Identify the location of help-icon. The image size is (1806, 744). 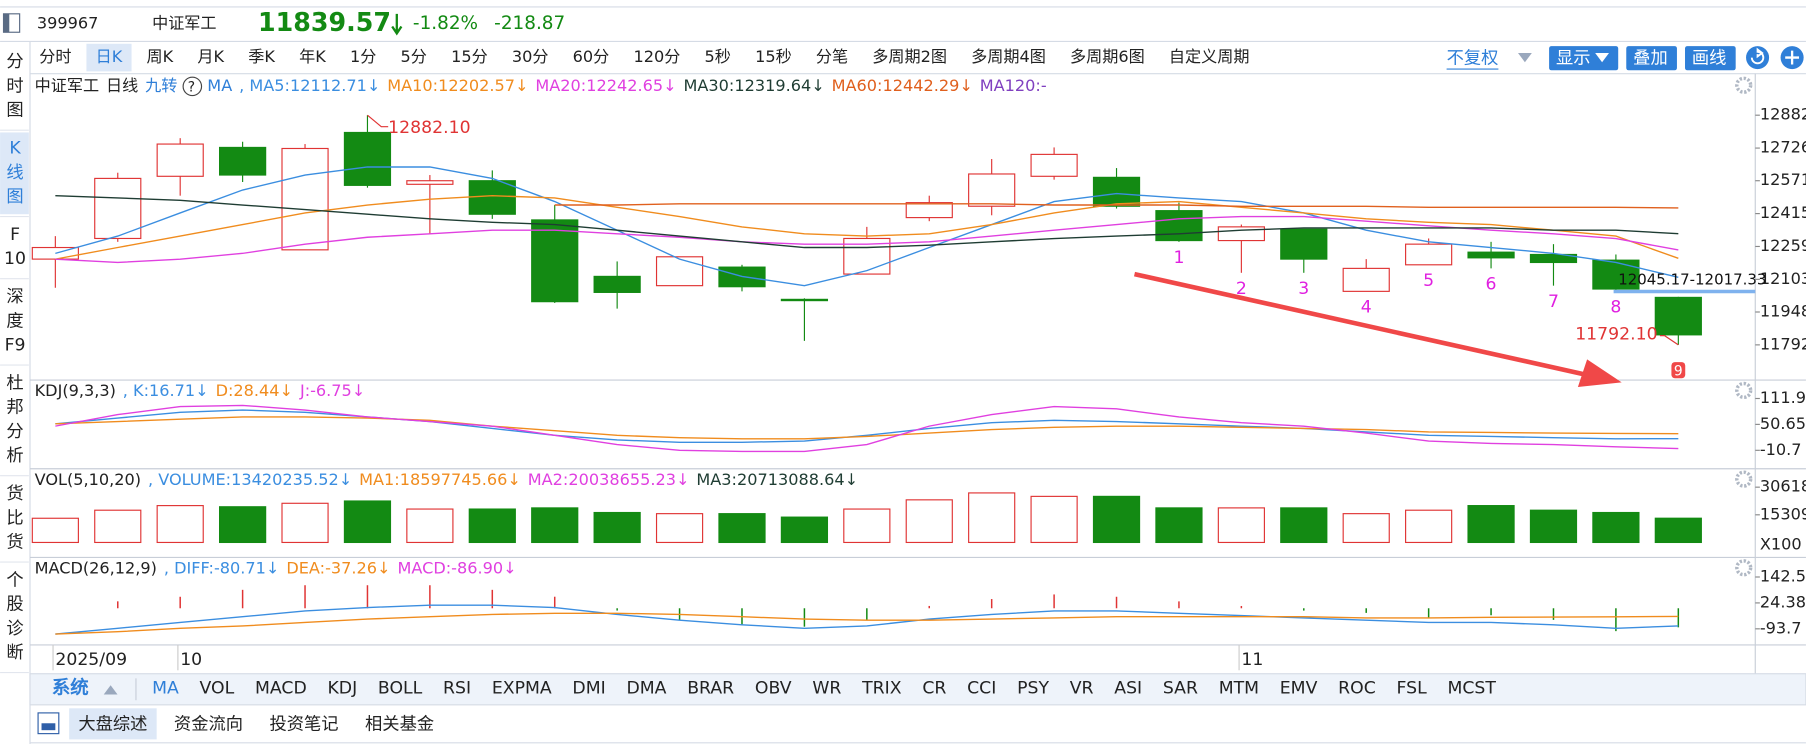
(192, 86).